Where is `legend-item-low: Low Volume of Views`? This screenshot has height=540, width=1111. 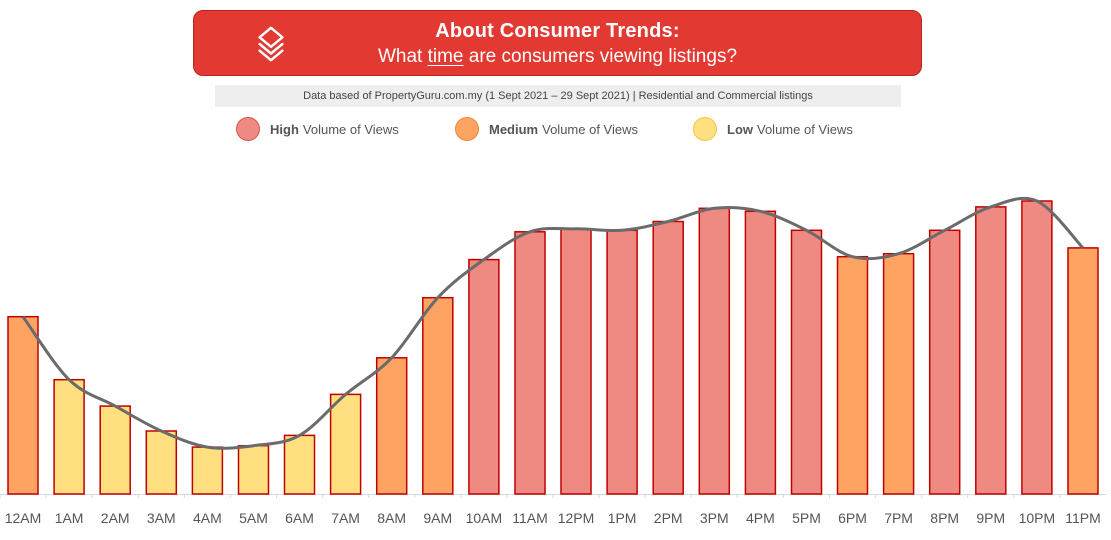
legend-item-low: Low Volume of Views is located at coordinates (773, 129).